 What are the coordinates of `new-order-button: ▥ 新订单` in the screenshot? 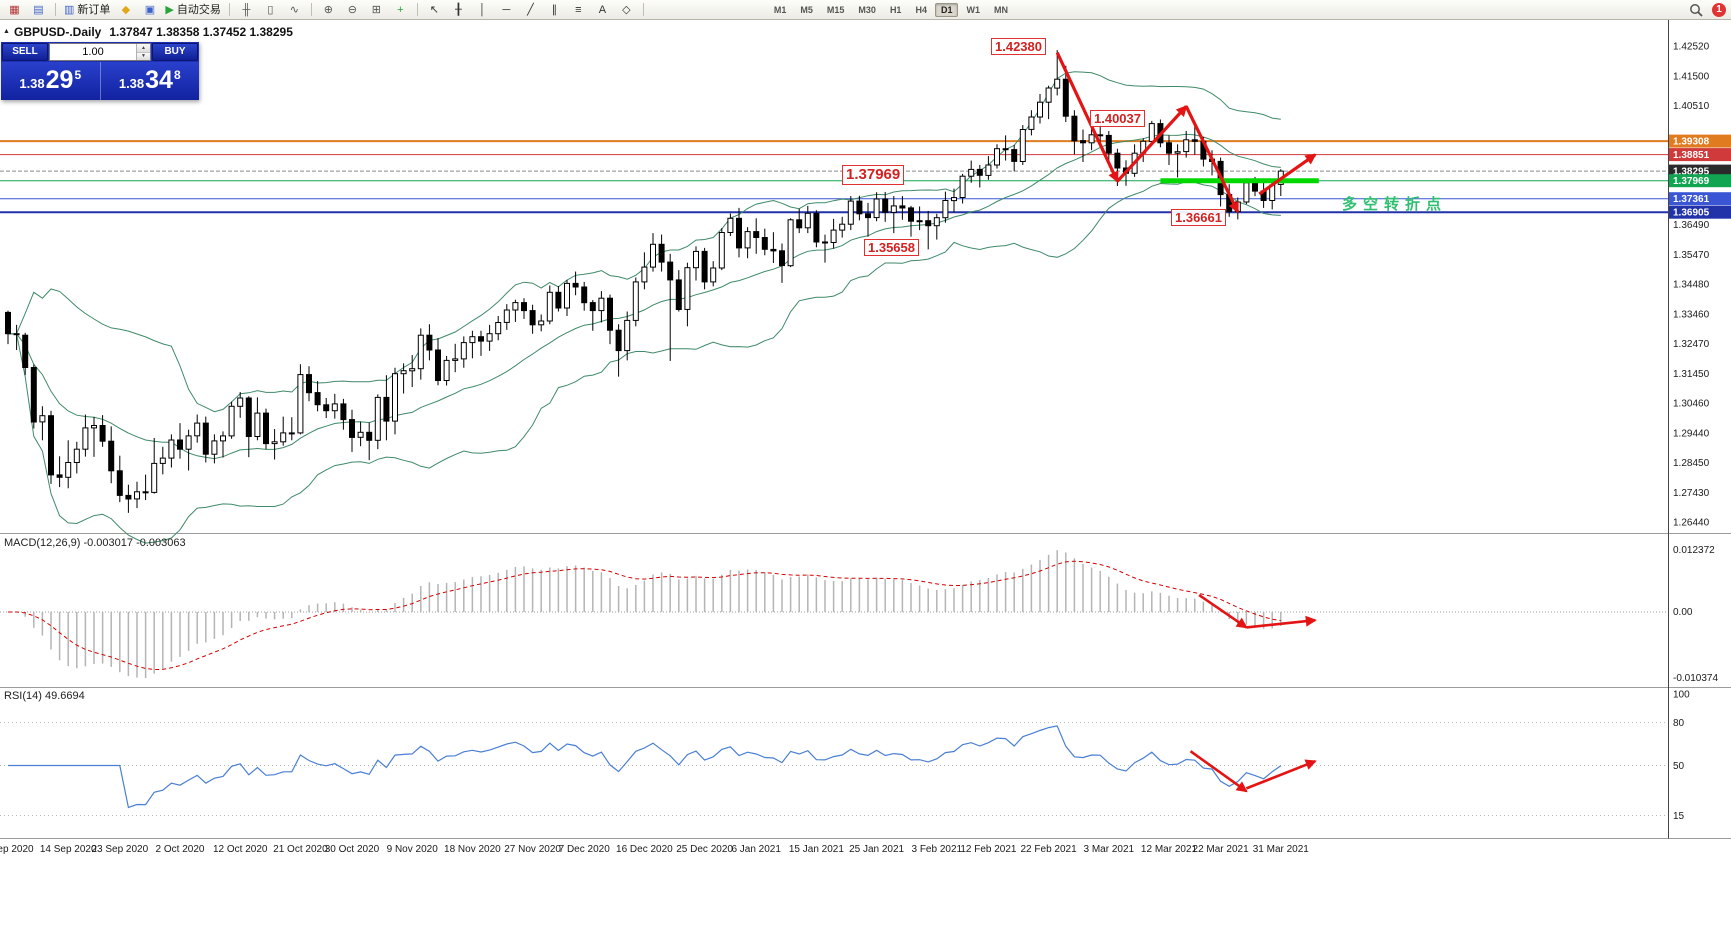 It's located at (87, 10).